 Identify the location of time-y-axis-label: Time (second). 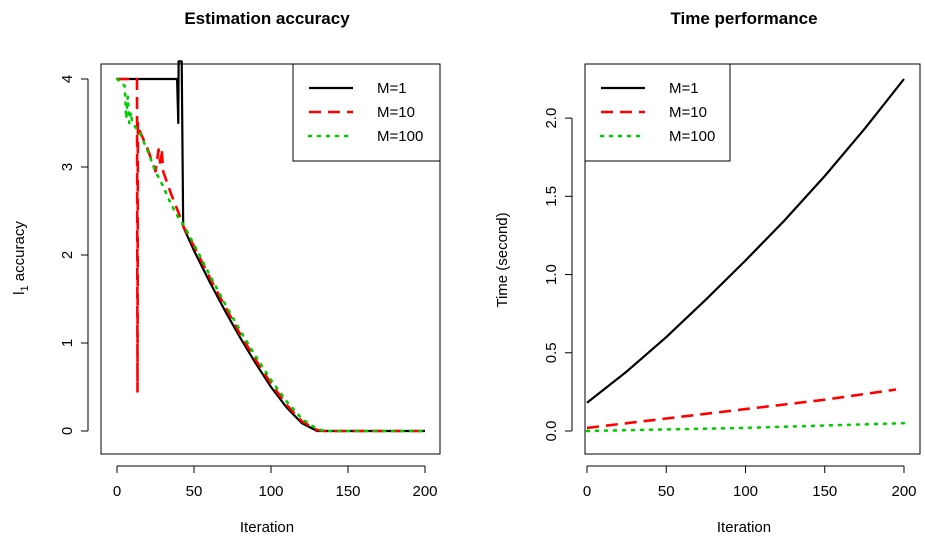
(502, 259).